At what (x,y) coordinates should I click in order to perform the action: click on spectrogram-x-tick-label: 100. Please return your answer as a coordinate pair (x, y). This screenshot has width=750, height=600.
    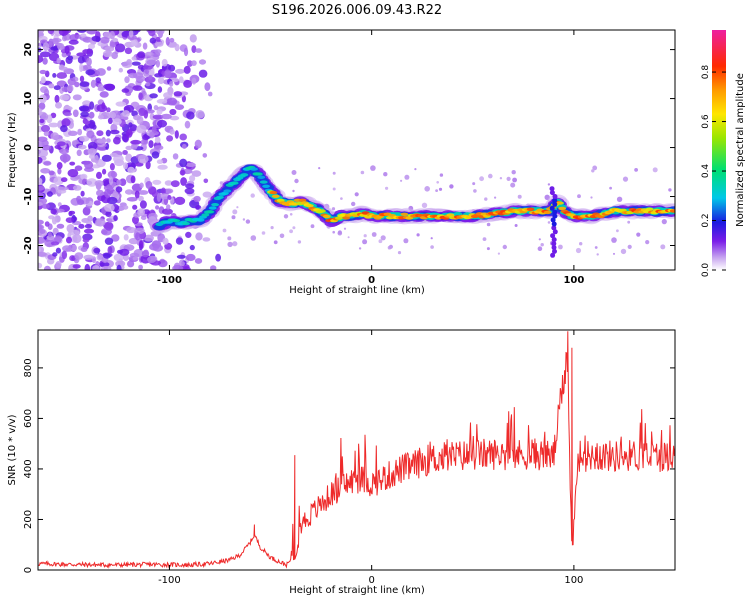
    Looking at the image, I should click on (573, 280).